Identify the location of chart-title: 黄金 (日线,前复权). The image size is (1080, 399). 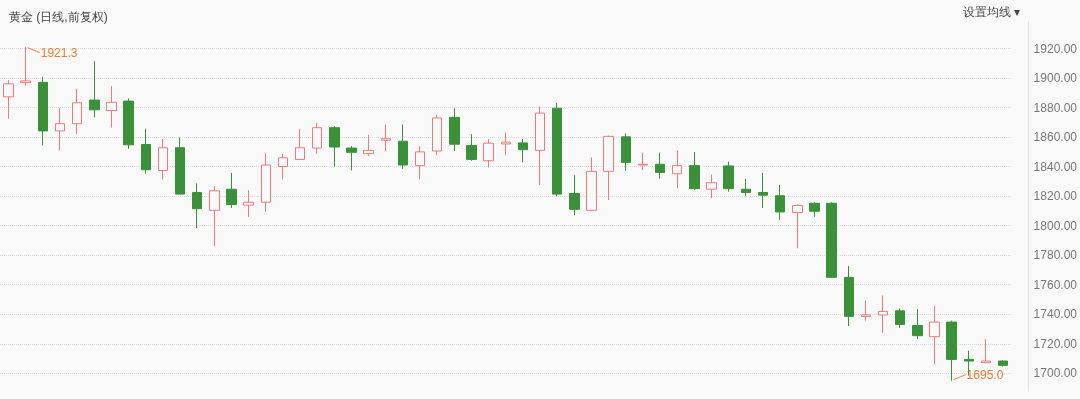
(58, 17).